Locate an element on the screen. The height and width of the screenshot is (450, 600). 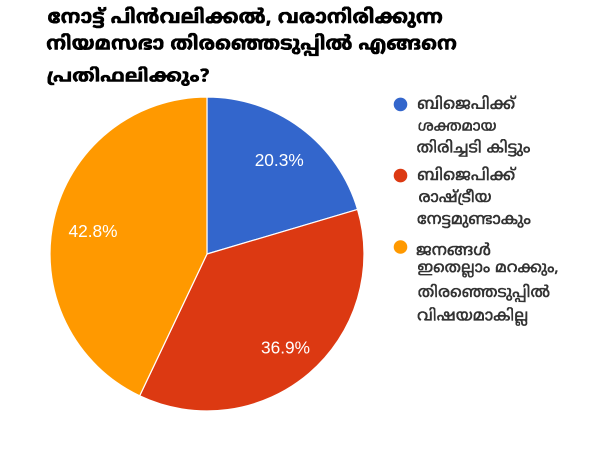
svg-text: 20.3% is located at coordinates (279, 160).